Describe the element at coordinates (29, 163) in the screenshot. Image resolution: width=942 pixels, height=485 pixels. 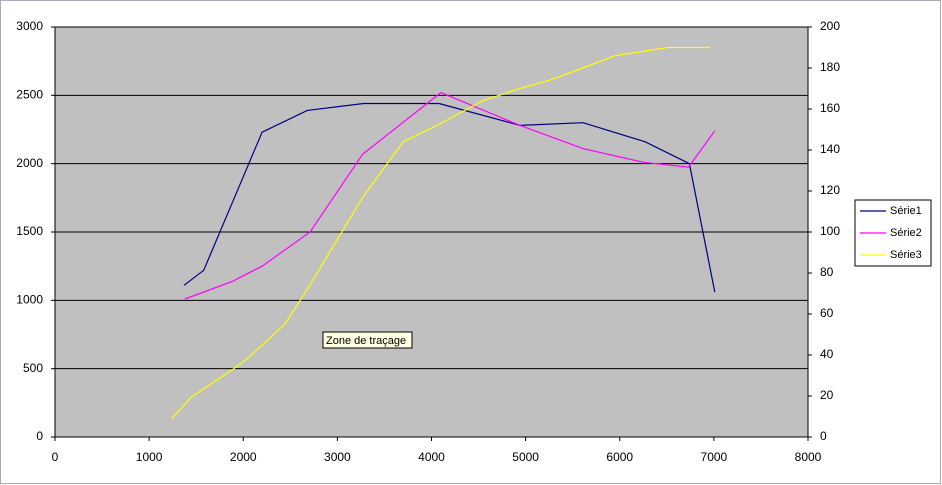
I see `y-tick-label: 2000` at that location.